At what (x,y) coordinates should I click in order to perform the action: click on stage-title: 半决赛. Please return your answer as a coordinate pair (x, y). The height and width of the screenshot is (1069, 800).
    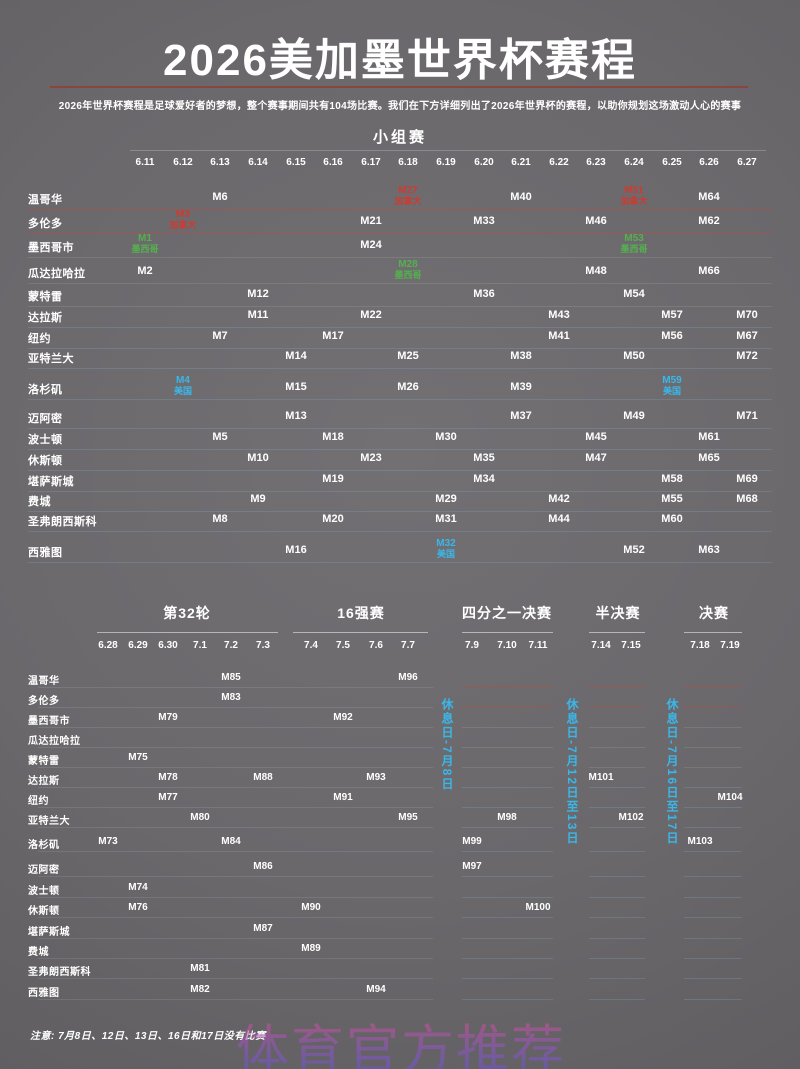
    Looking at the image, I should click on (618, 613).